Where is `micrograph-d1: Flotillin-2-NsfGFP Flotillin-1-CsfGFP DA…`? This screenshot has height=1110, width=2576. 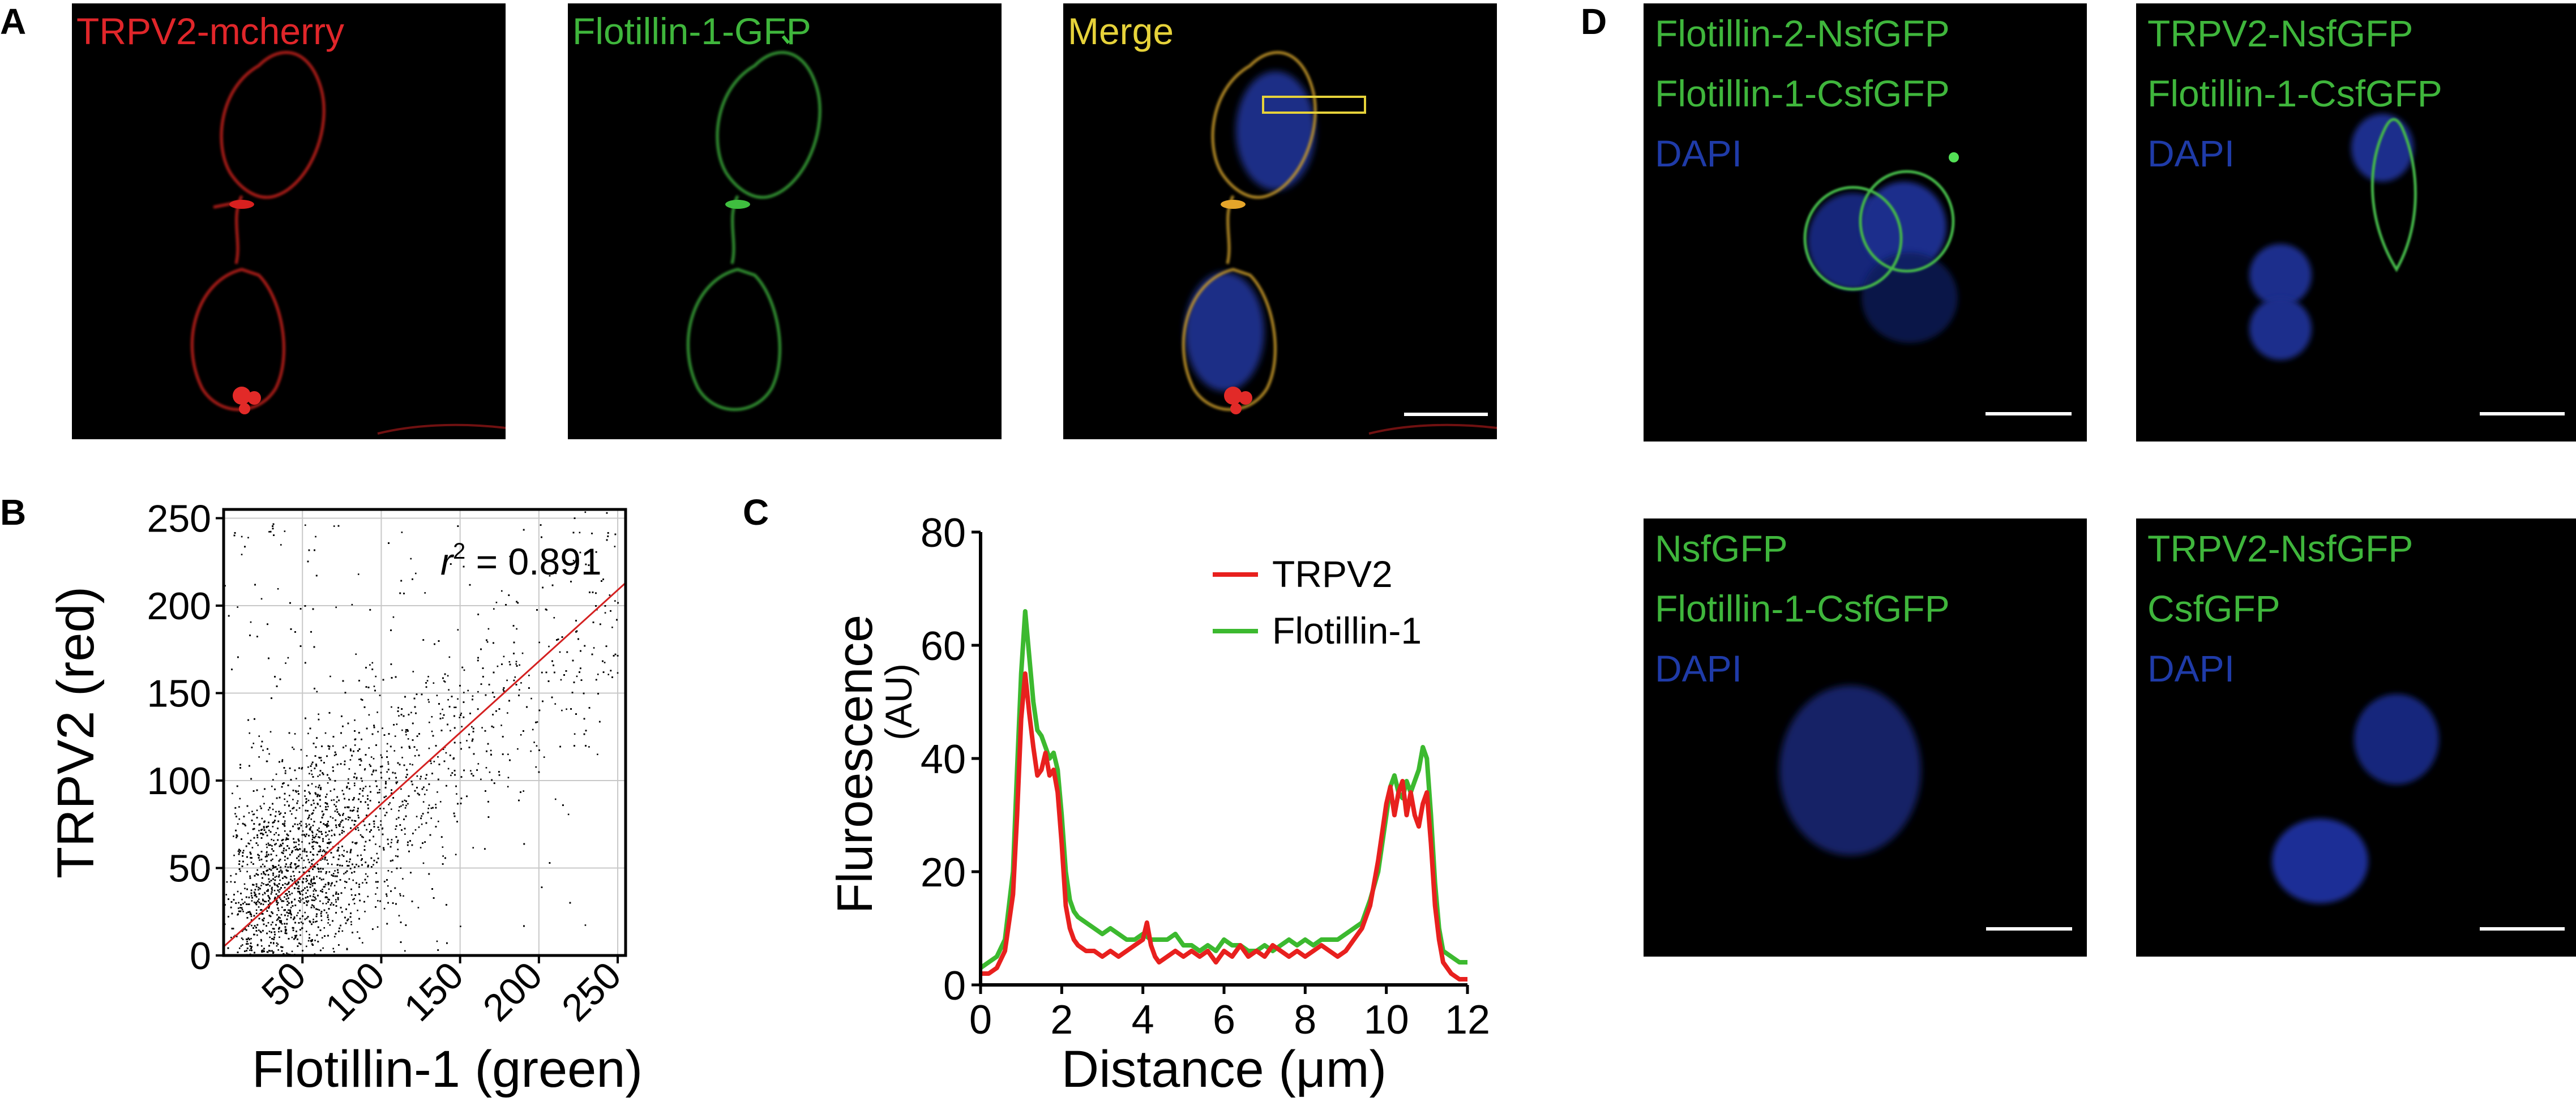 micrograph-d1: Flotillin-2-NsfGFP Flotillin-1-CsfGFP DA… is located at coordinates (1865, 222).